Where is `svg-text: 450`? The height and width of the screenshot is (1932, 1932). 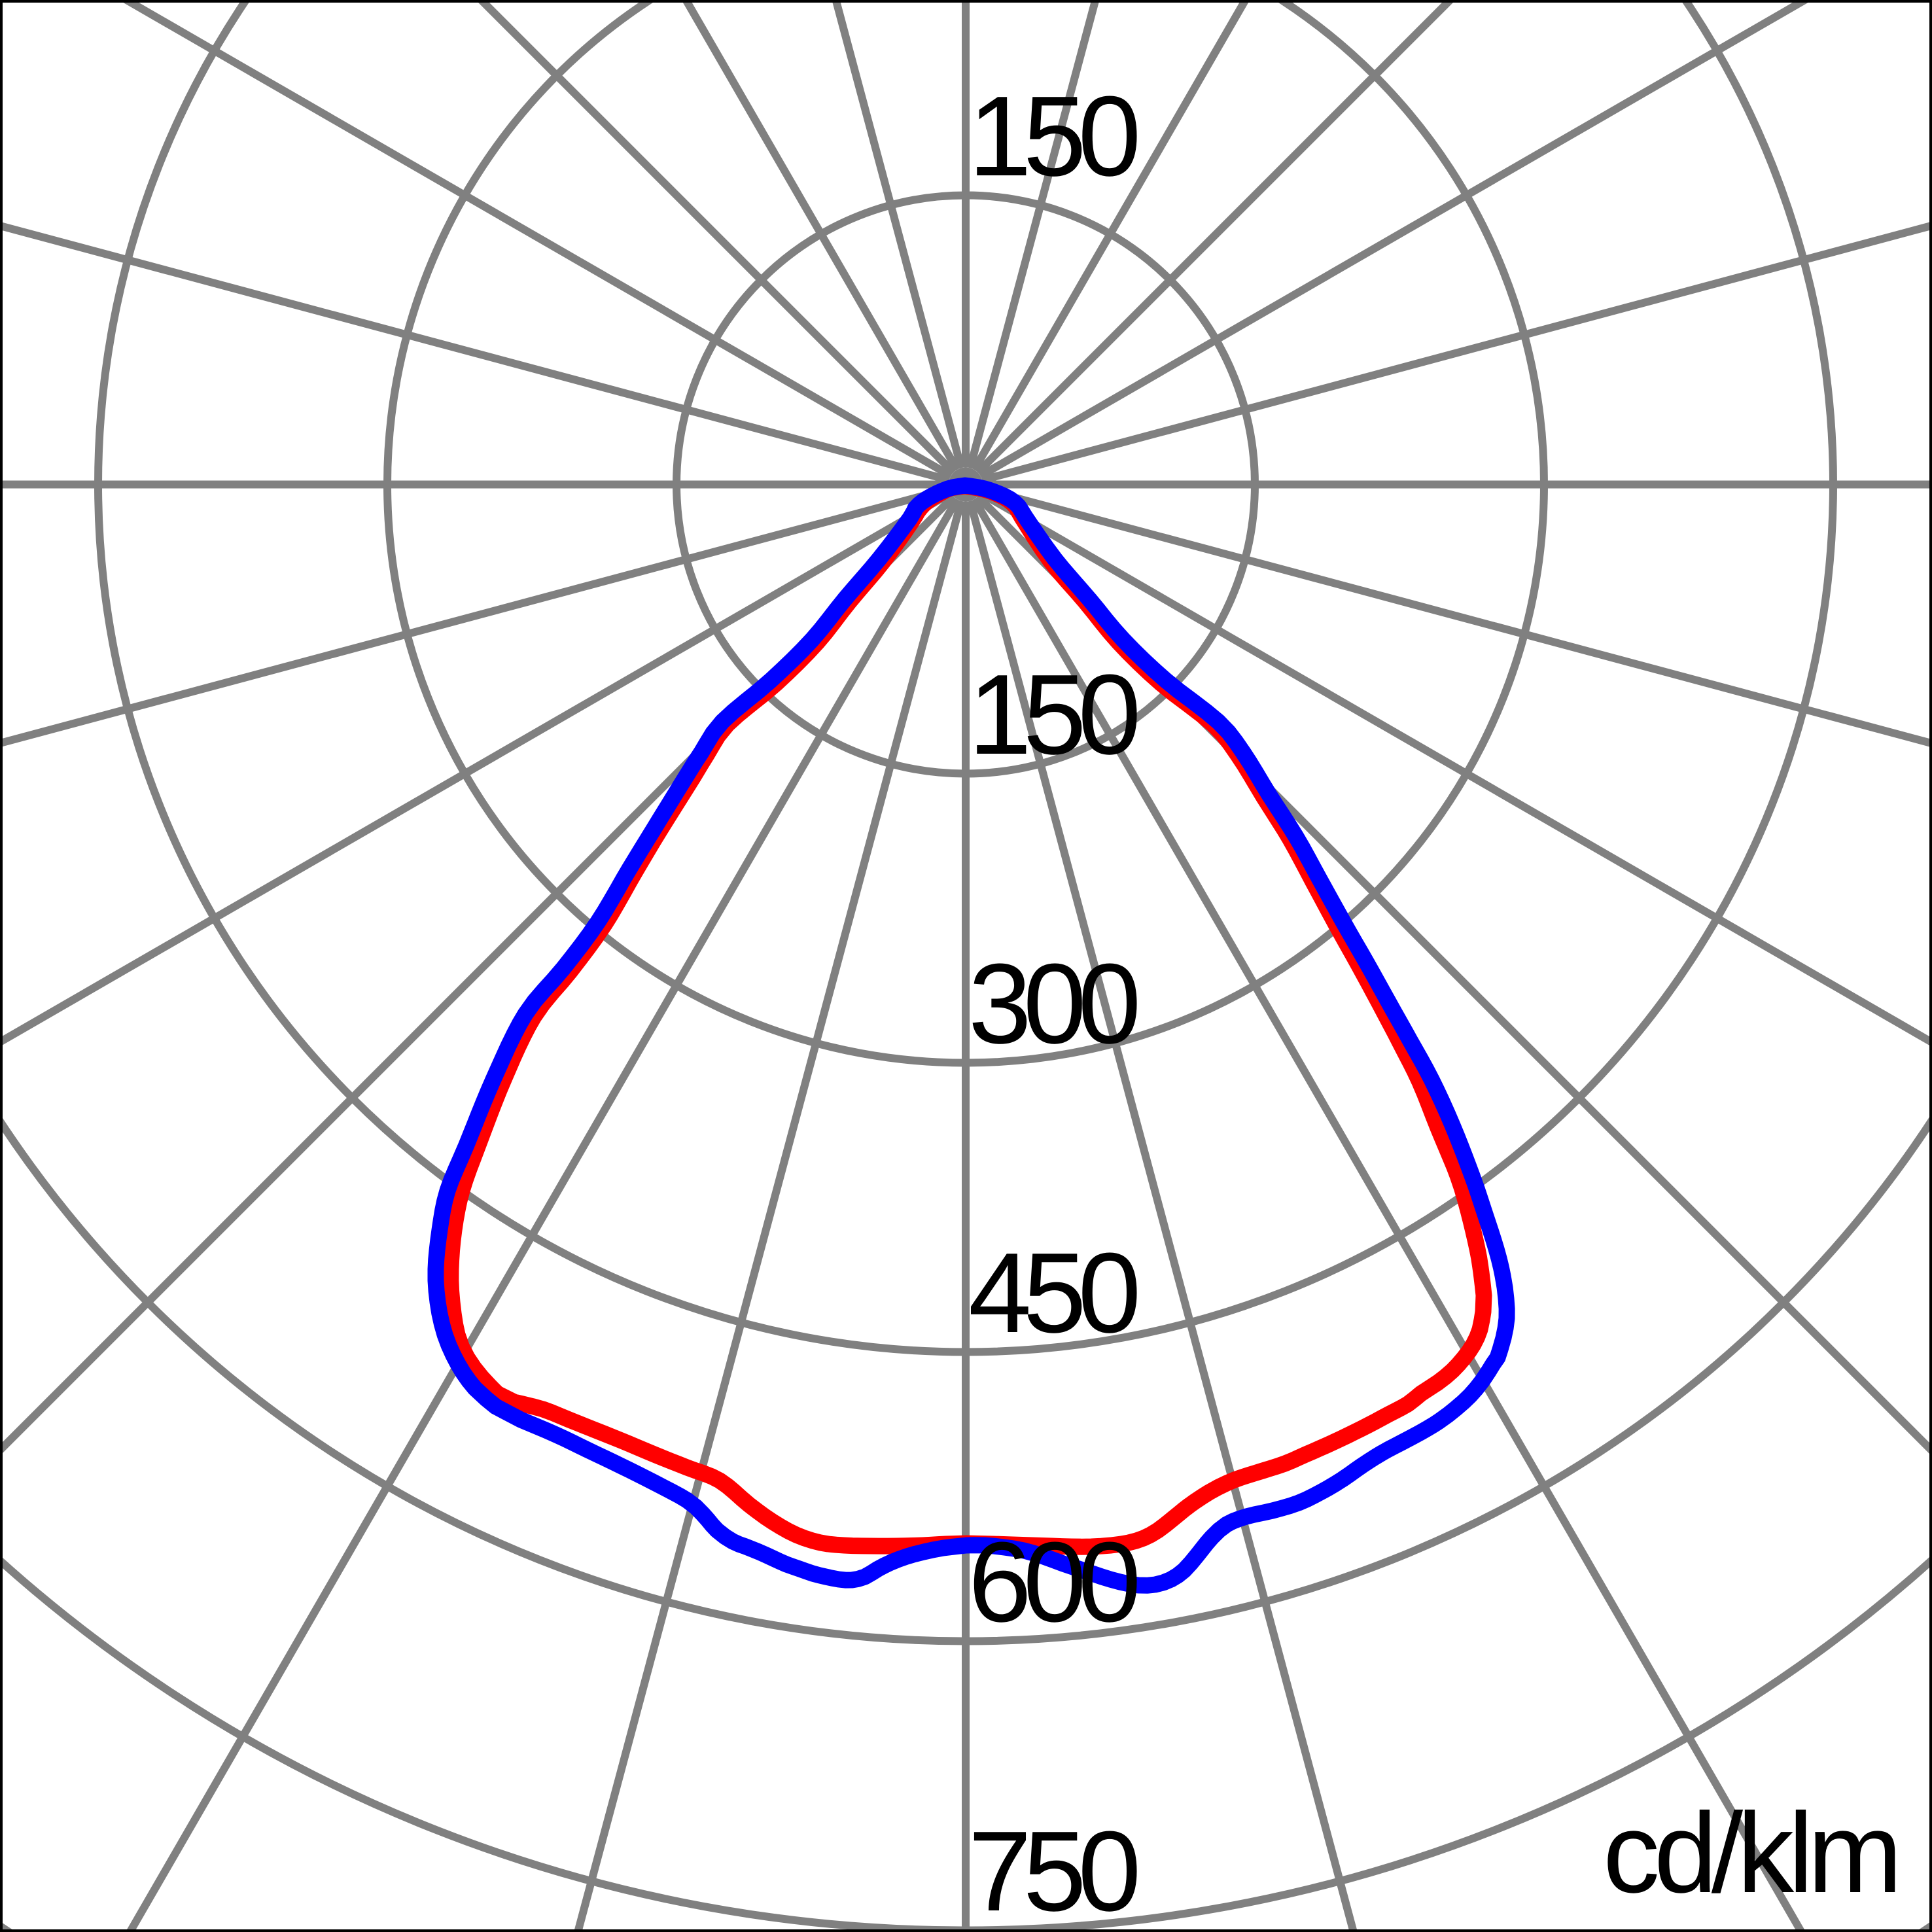 svg-text: 450 is located at coordinates (1052, 1292).